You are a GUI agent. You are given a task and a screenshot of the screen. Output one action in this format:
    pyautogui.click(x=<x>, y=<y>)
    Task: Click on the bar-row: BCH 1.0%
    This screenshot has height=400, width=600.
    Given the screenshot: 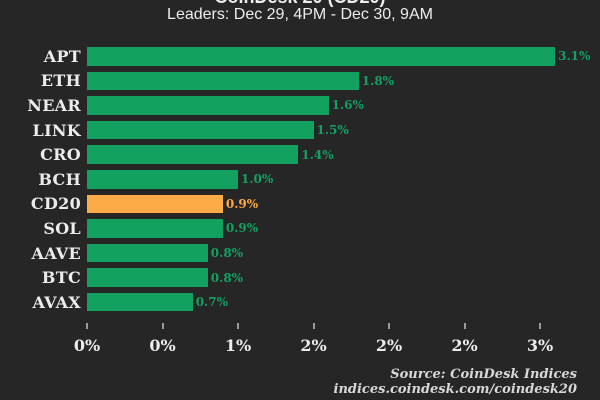 What is the action you would take?
    pyautogui.click(x=300, y=179)
    